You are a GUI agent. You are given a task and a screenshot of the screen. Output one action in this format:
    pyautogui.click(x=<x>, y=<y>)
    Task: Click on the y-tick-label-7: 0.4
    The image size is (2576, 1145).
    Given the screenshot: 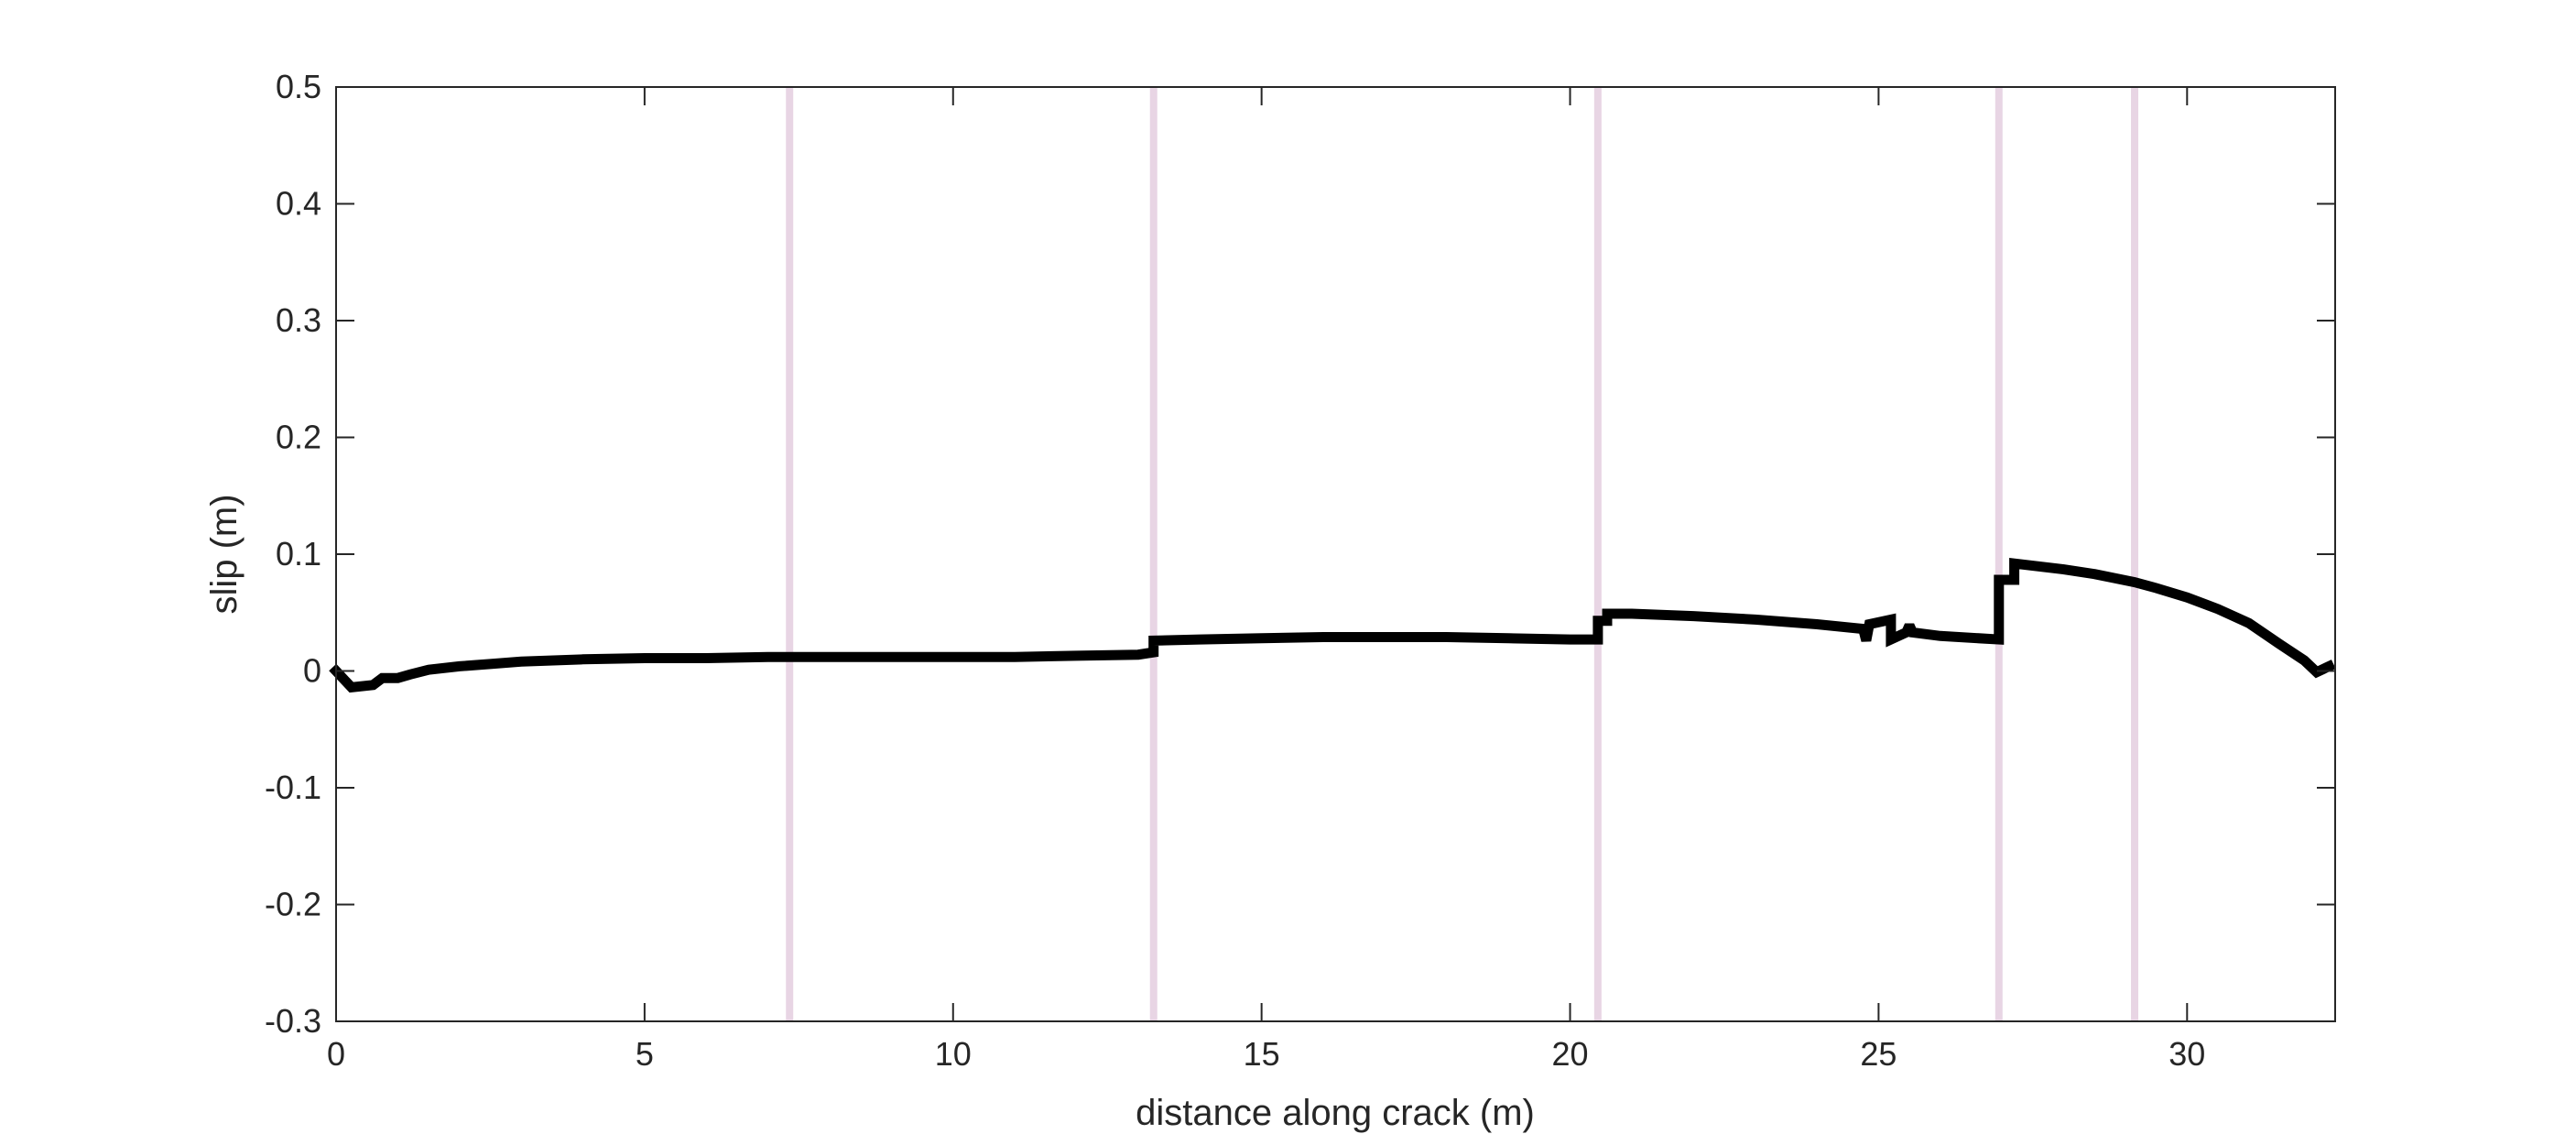 What is the action you would take?
    pyautogui.click(x=298, y=204)
    